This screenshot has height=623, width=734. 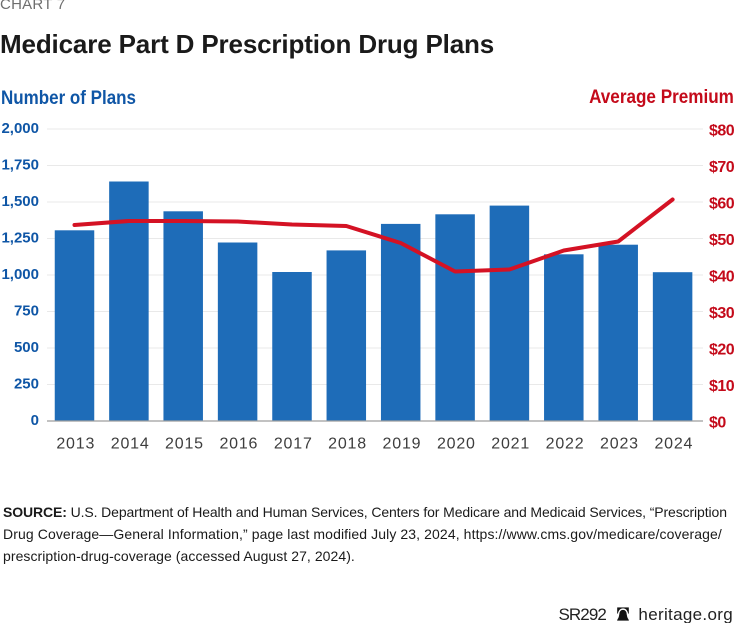 What do you see at coordinates (721, 204) in the screenshot?
I see `svg-text: $60` at bounding box center [721, 204].